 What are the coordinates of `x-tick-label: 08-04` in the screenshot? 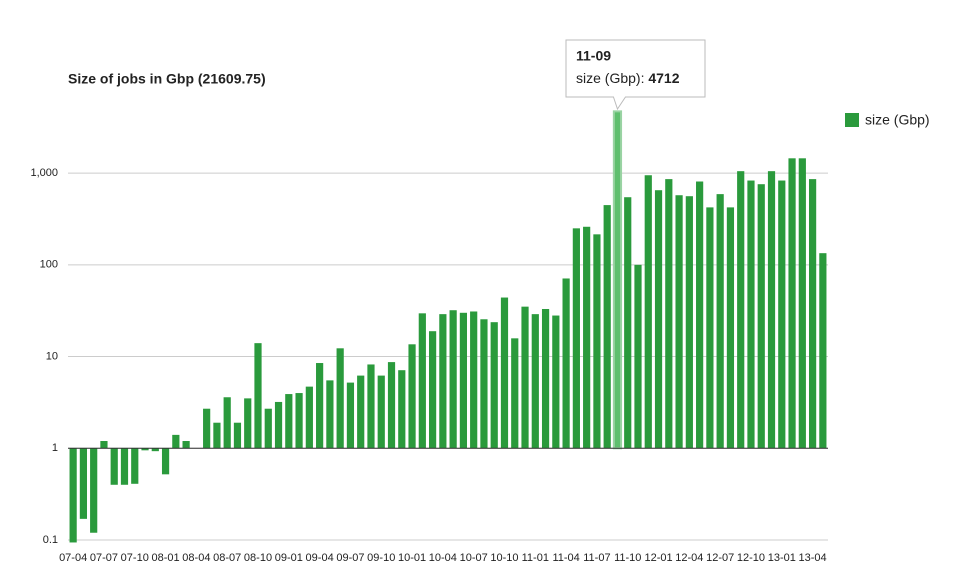 It's located at (196, 558).